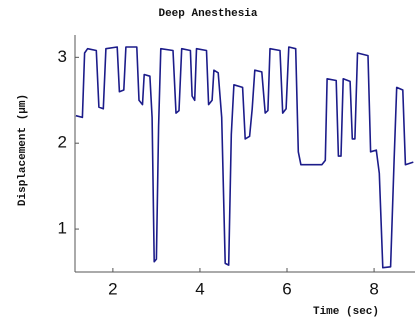 Image resolution: width=419 pixels, height=326 pixels. What do you see at coordinates (199, 288) in the screenshot?
I see `x-tick-label: 4` at bounding box center [199, 288].